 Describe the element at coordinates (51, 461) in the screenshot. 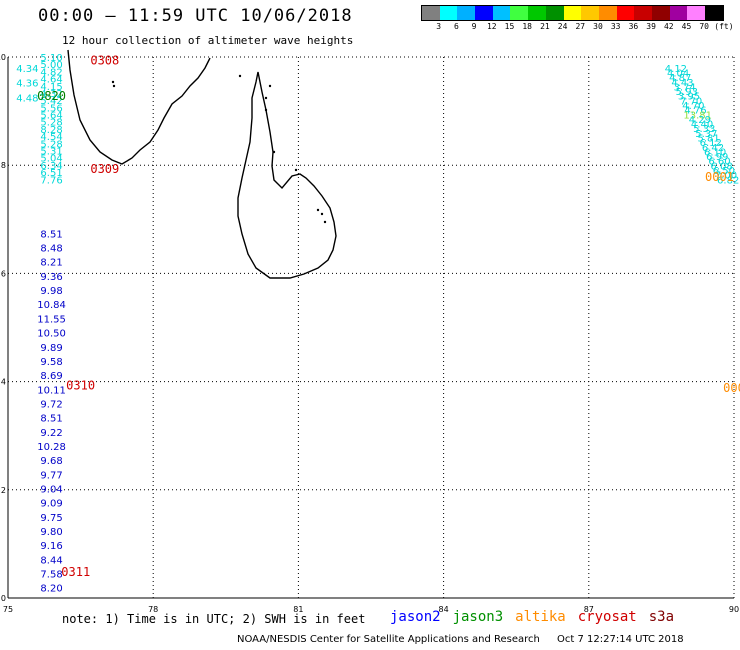

I see `wave-height-value: 9.68` at that location.